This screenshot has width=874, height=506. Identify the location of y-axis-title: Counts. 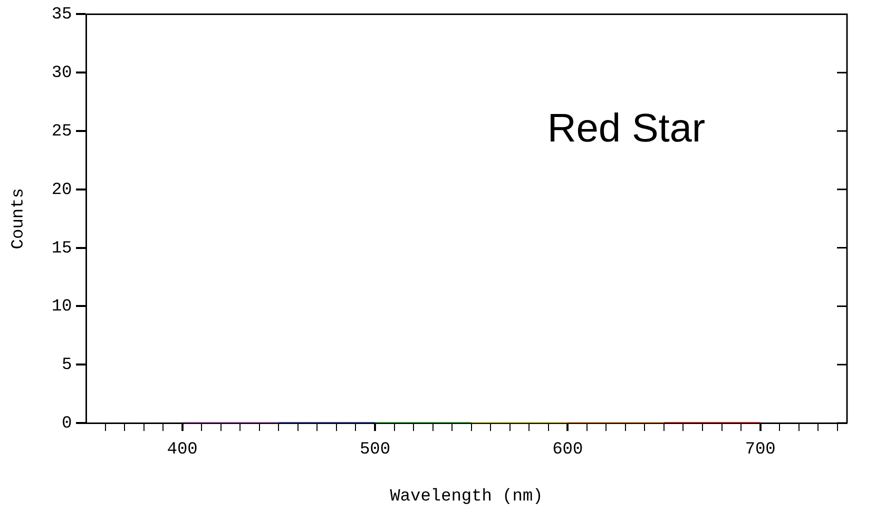
(19, 219).